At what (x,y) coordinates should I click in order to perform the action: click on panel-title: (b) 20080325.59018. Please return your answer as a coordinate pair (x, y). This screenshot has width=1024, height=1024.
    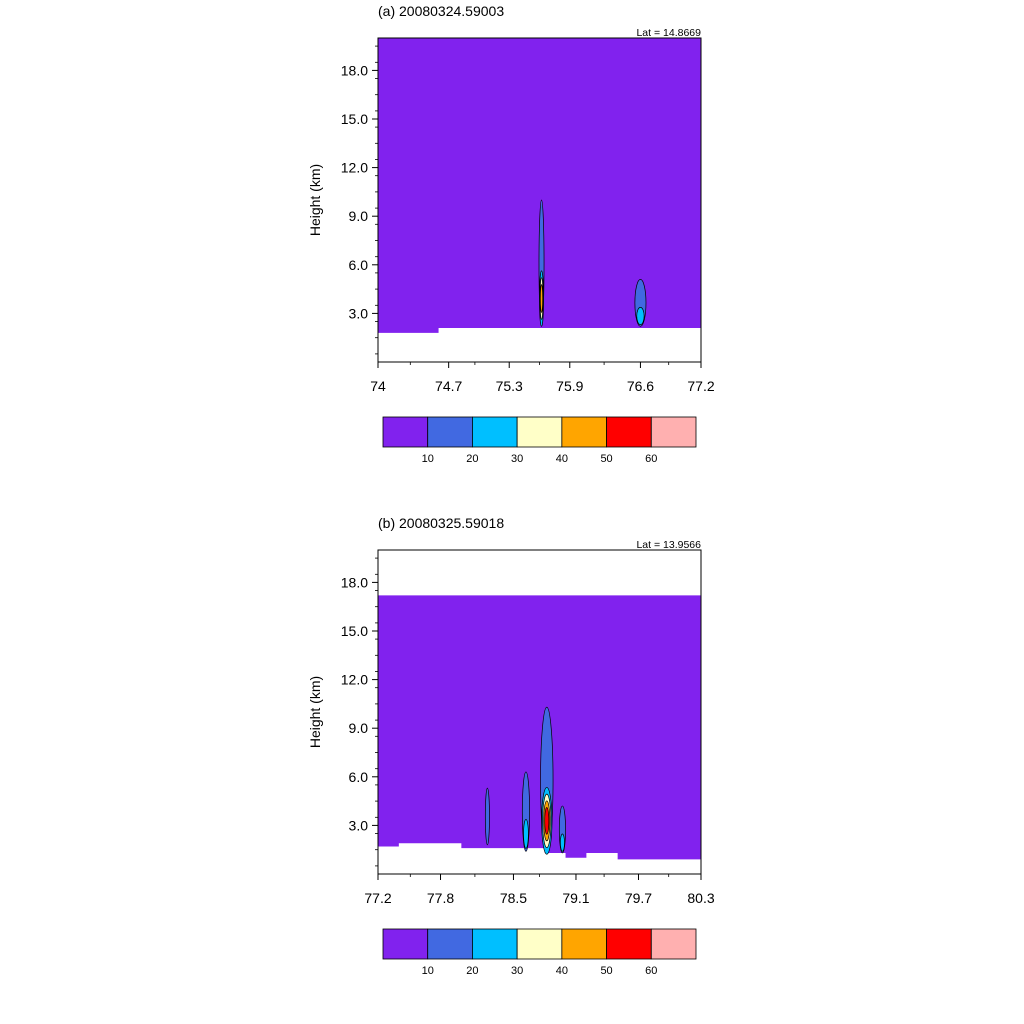
    Looking at the image, I should click on (441, 523).